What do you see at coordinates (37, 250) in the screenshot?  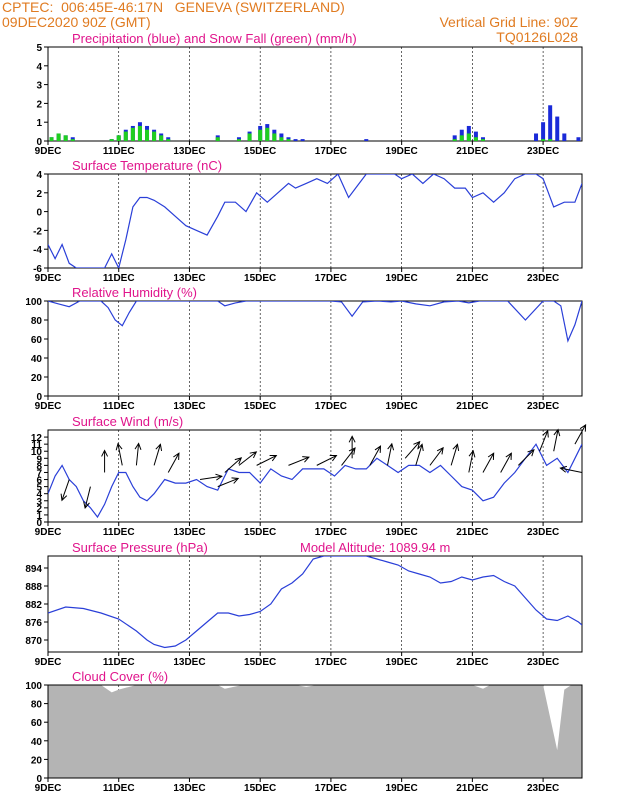 I see `y-tick-label: -4` at bounding box center [37, 250].